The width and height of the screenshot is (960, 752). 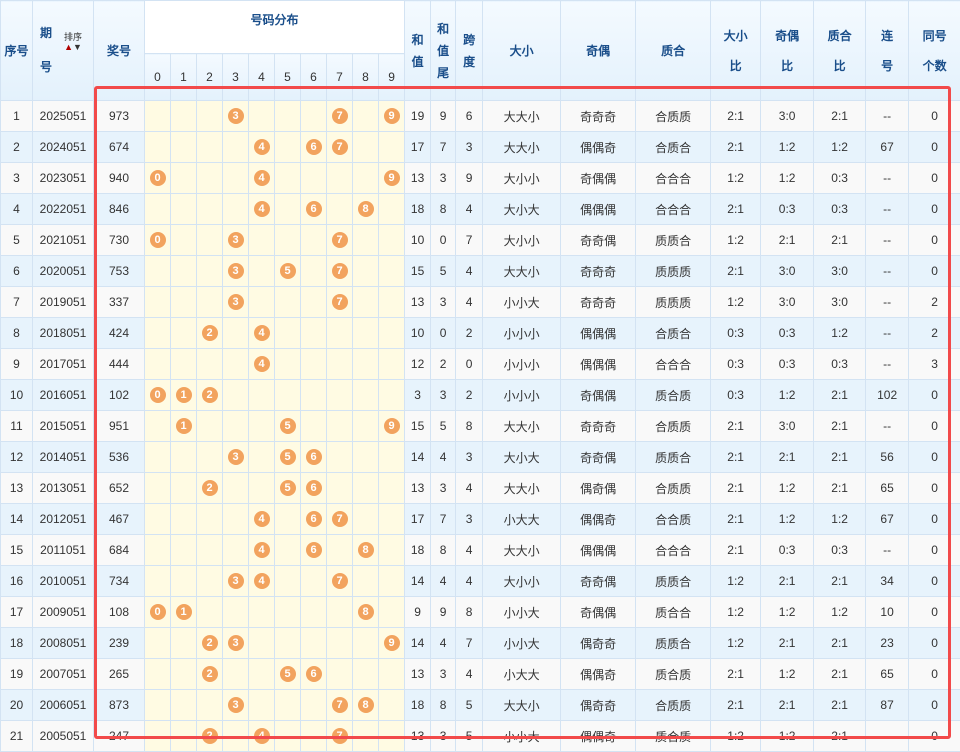 I want to click on col-digit-8: 8, so click(x=366, y=77).